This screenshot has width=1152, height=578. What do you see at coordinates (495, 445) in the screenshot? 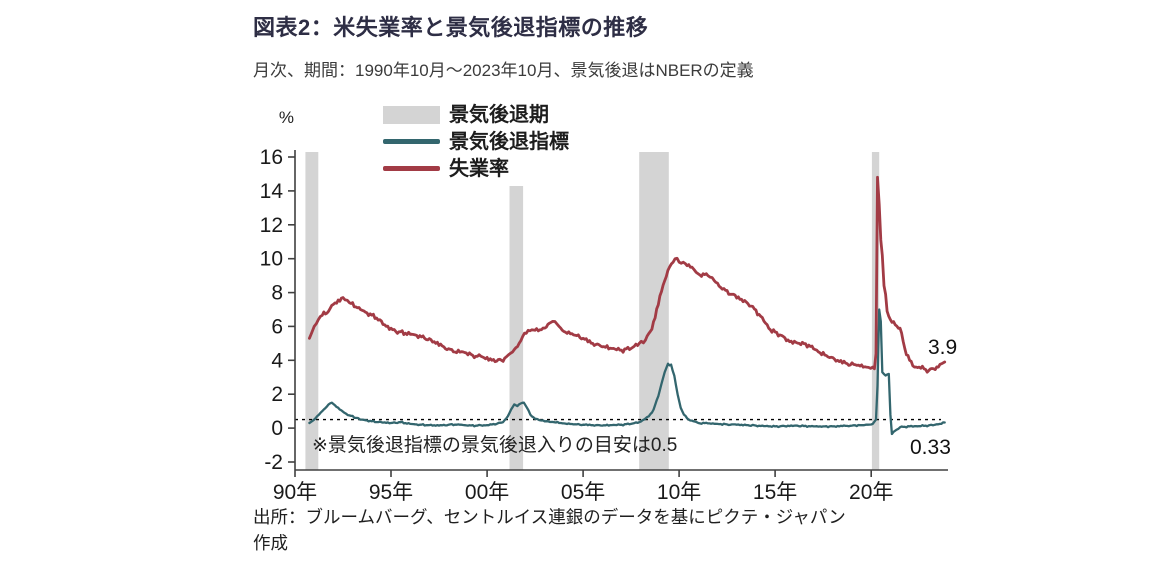
I see `threshold-note: ※景気後退指標の景気後退入りの目安は0.5` at bounding box center [495, 445].